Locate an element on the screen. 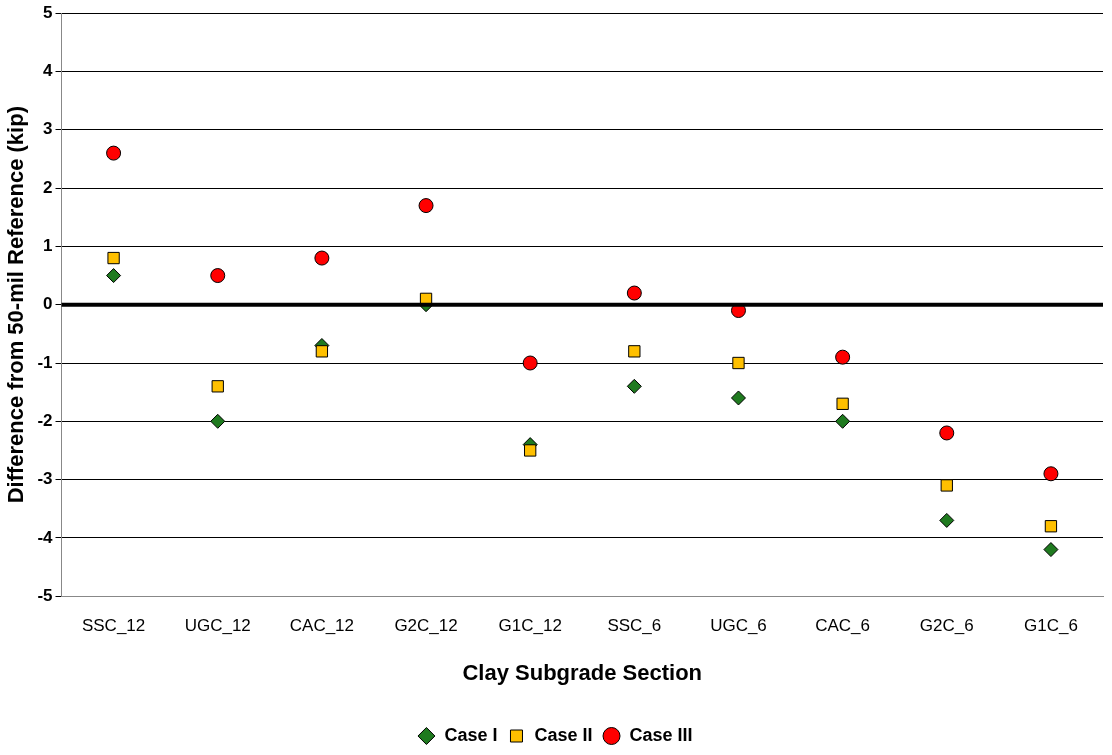 The width and height of the screenshot is (1112, 755). x-tick-label: CAC_6 is located at coordinates (843, 626).